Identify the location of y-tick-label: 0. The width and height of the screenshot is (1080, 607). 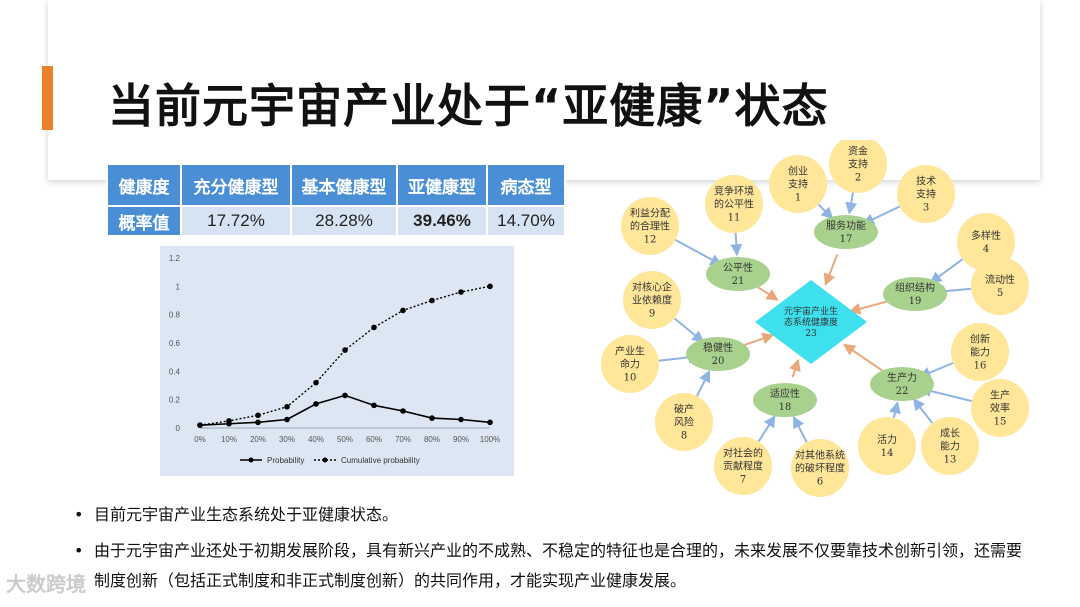
(178, 428).